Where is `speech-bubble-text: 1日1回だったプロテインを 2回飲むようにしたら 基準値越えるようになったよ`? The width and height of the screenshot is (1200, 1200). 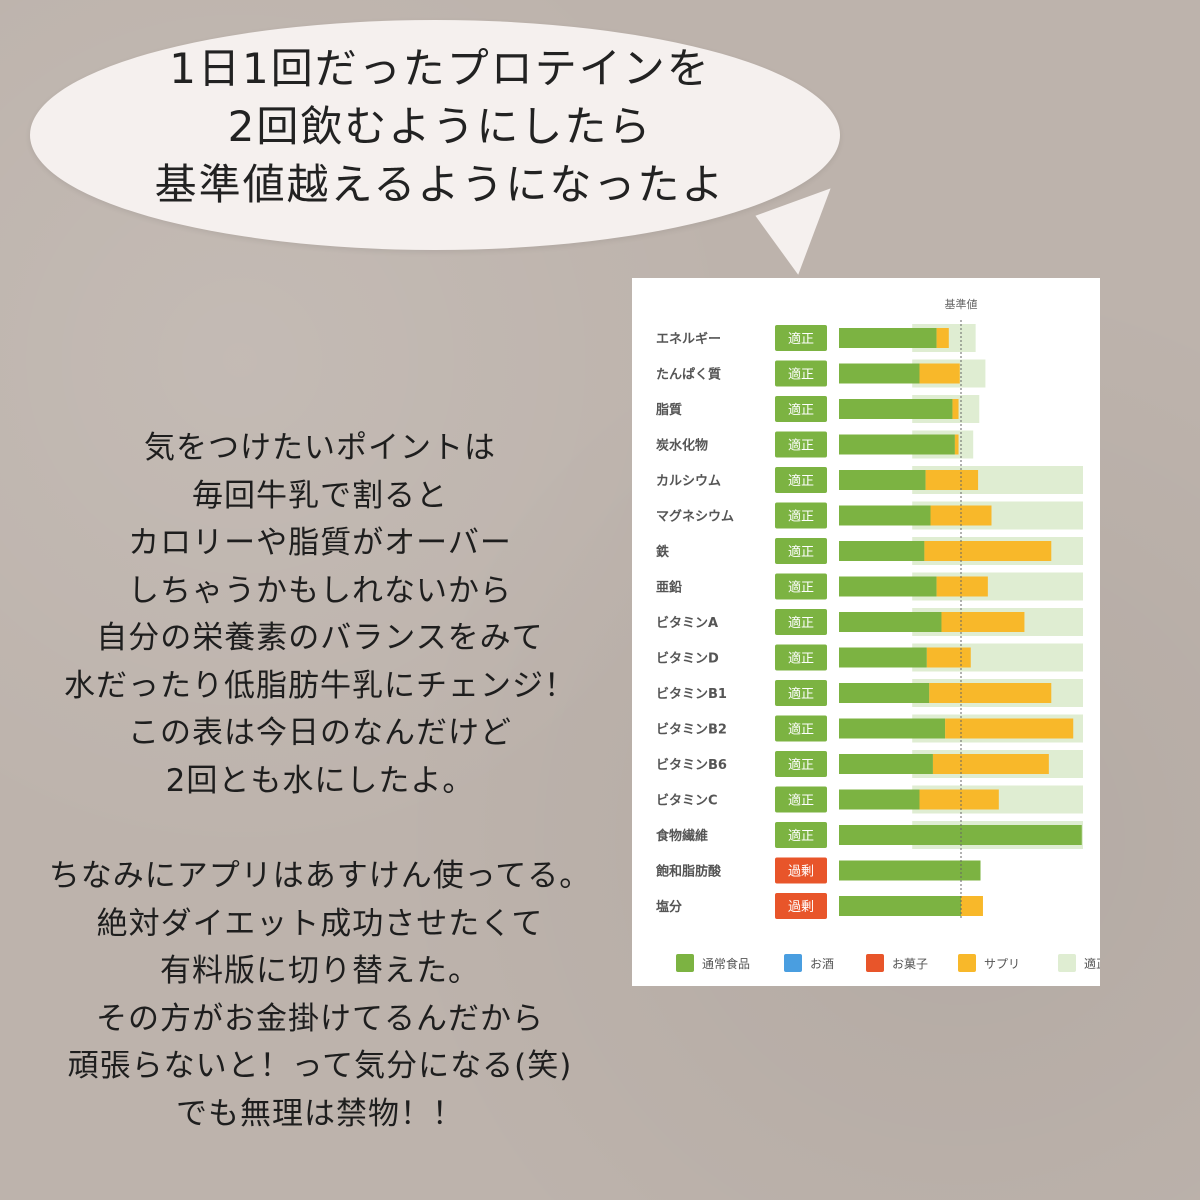 speech-bubble-text: 1日1回だったプロテインを 2回飲むようにしたら 基準値越えるようになったよ is located at coordinates (440, 127).